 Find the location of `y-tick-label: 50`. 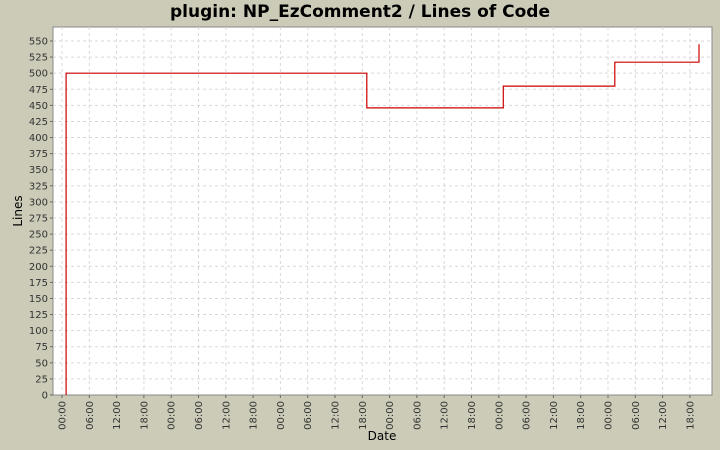

y-tick-label: 50 is located at coordinates (41, 363).